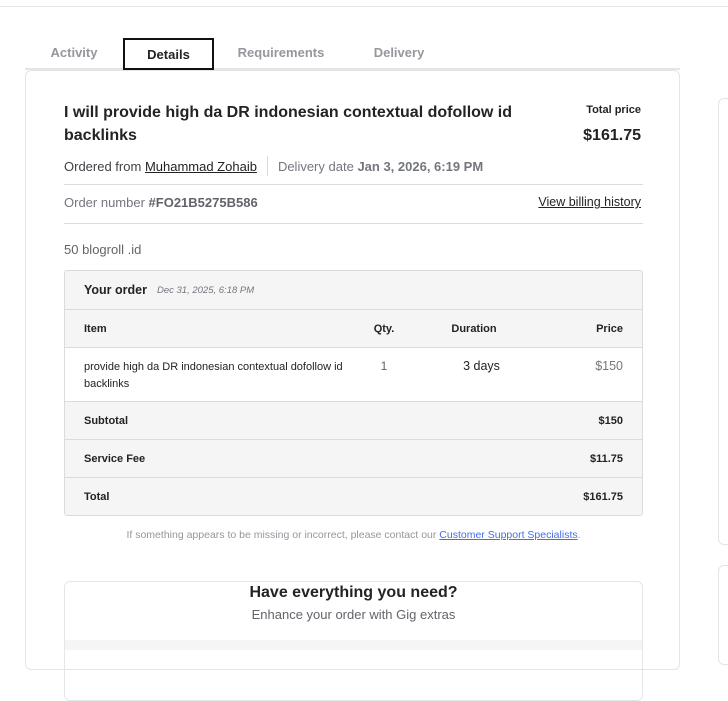  What do you see at coordinates (74, 52) in the screenshot?
I see `tab-activity: Activity` at bounding box center [74, 52].